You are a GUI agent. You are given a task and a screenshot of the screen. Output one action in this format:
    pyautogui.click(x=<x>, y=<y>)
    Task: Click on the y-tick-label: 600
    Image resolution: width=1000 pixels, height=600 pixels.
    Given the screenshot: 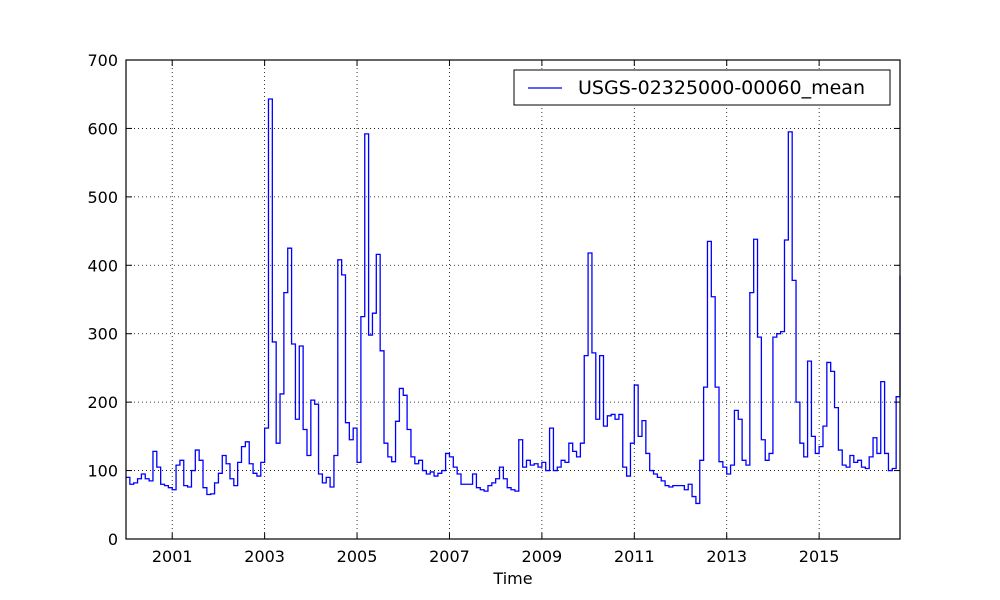 What is the action you would take?
    pyautogui.click(x=102, y=128)
    